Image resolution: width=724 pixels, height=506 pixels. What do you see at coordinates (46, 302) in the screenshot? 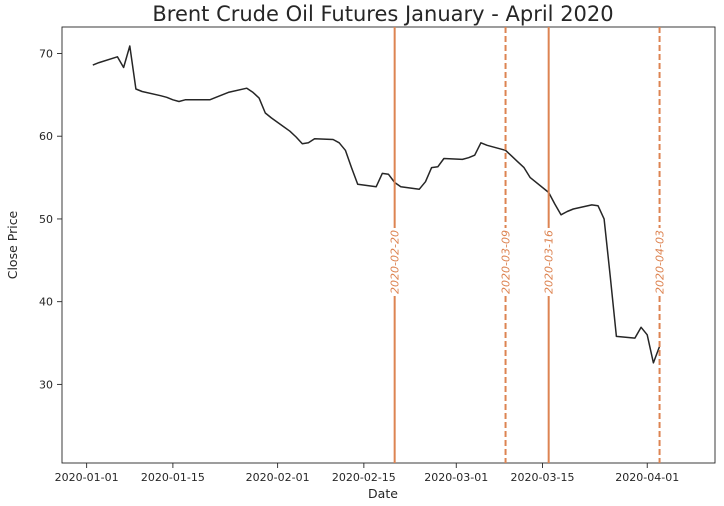
I see `y-tick-label: 40` at bounding box center [46, 302].